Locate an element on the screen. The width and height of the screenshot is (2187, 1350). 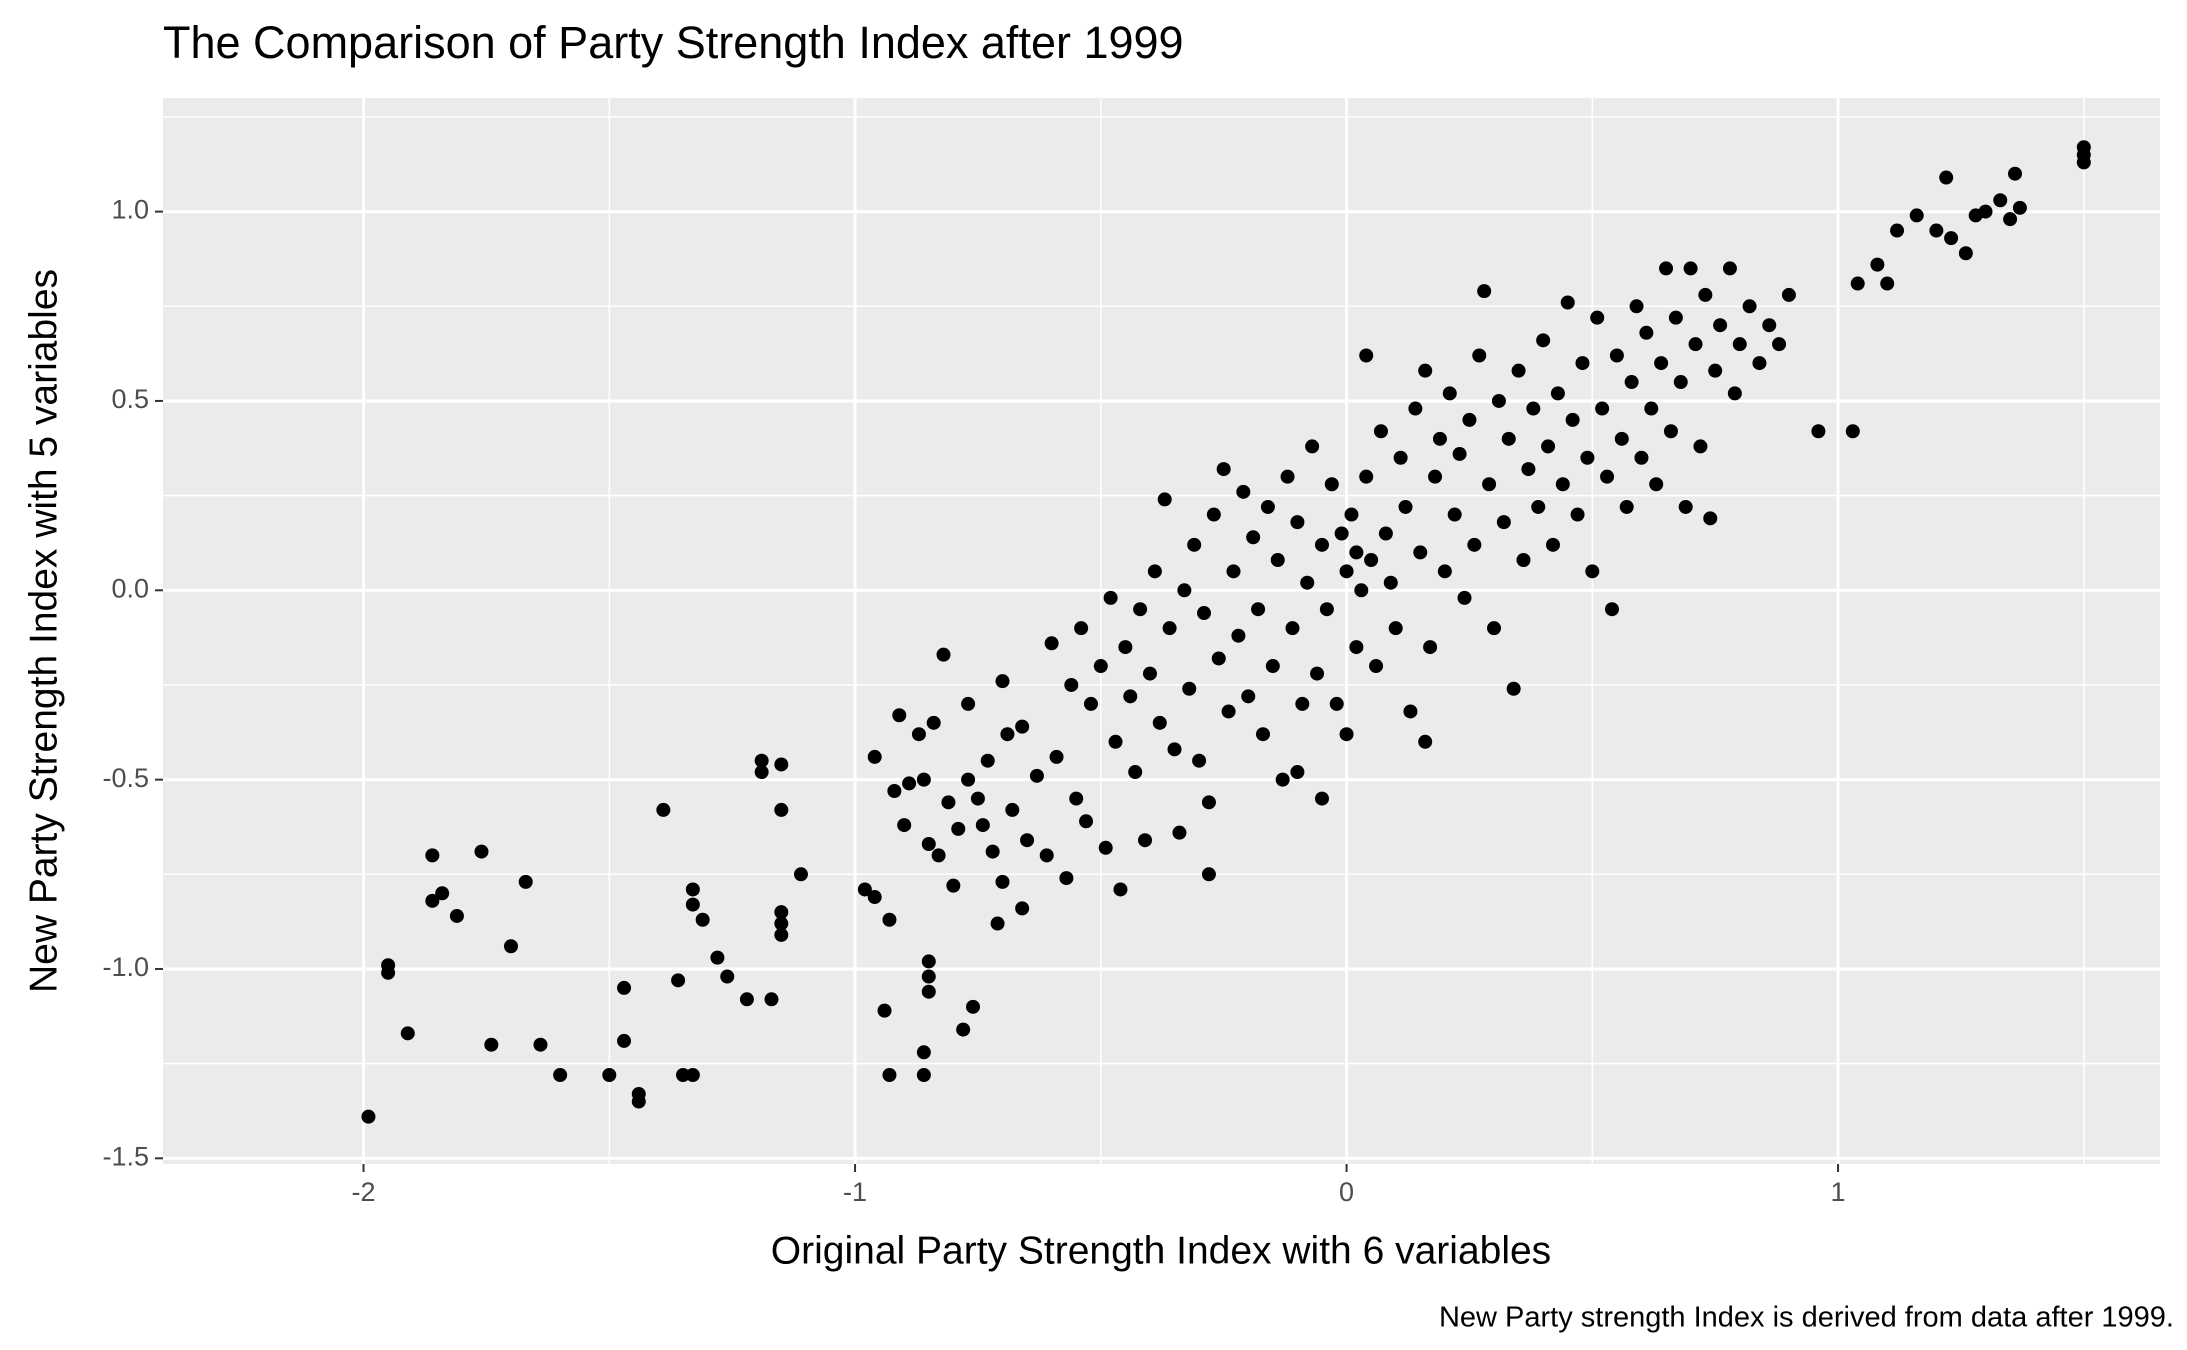
x-tick-label: -1 is located at coordinates (855, 1192).